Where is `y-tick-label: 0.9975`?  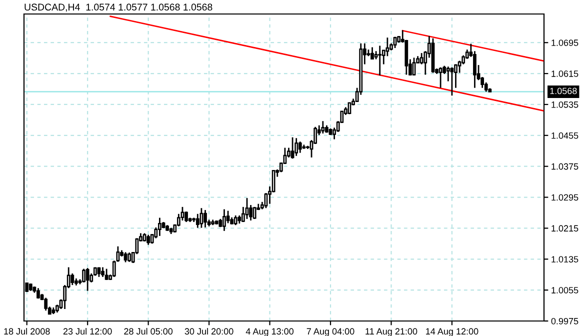
y-tick-label: 0.9975 is located at coordinates (564, 321).